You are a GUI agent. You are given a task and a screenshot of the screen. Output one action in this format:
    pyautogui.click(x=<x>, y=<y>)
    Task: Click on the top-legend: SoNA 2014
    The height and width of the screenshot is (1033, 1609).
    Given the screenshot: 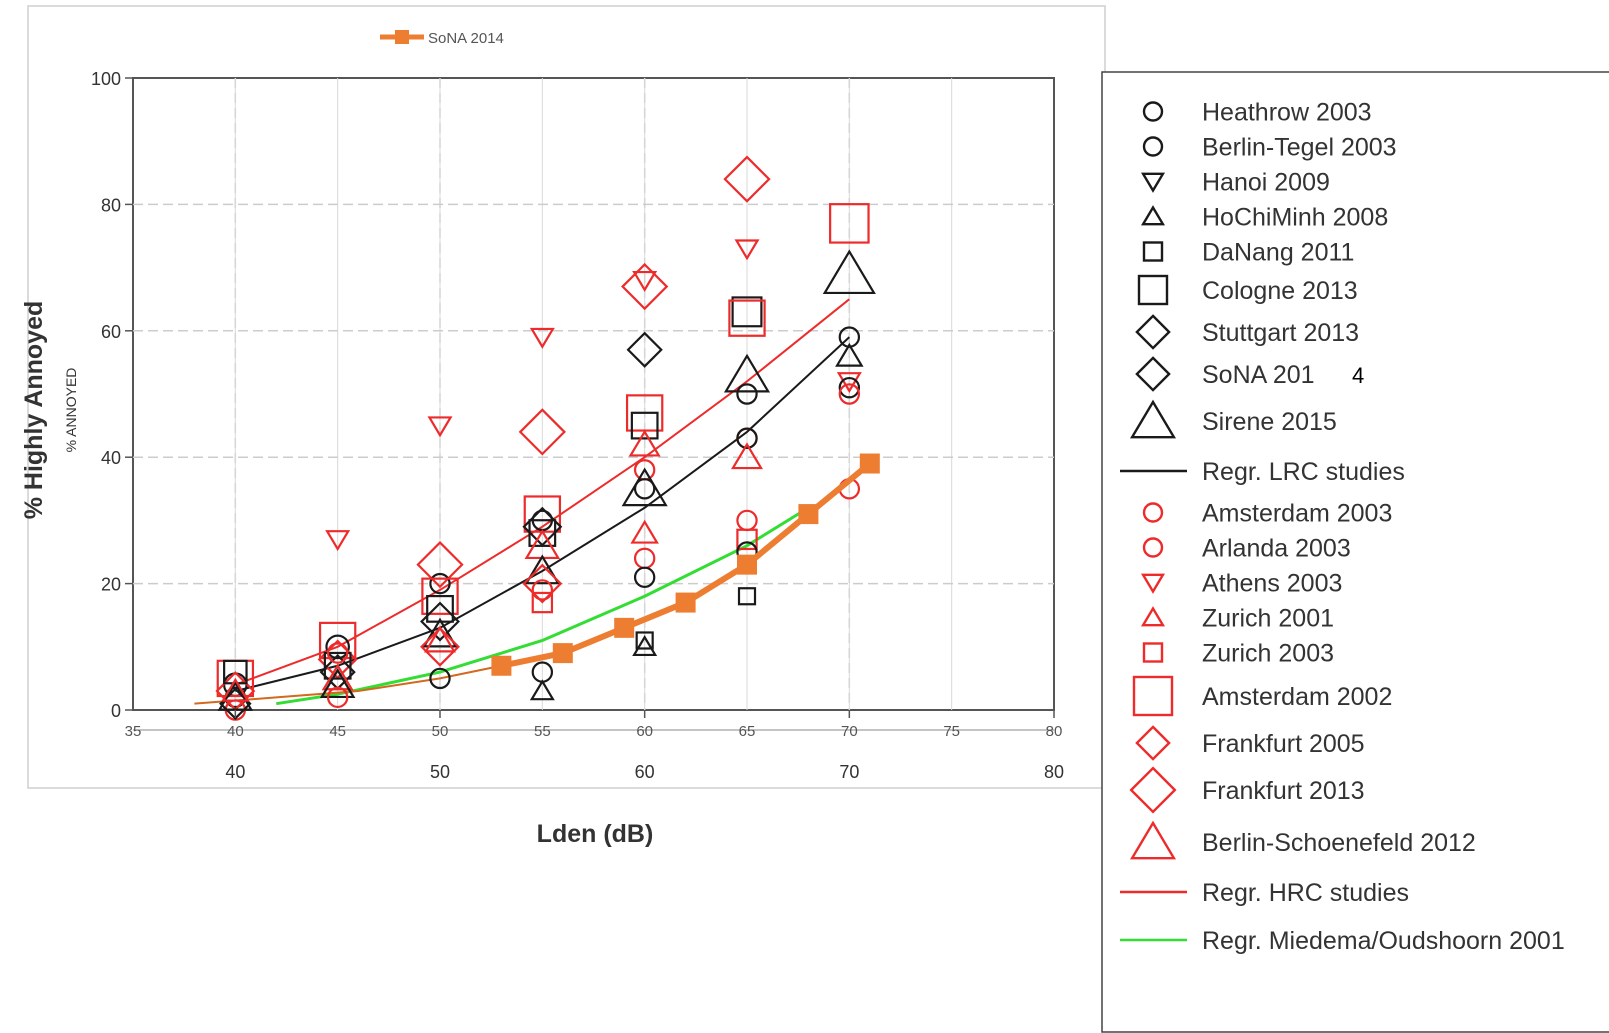 What is the action you would take?
    pyautogui.click(x=442, y=38)
    